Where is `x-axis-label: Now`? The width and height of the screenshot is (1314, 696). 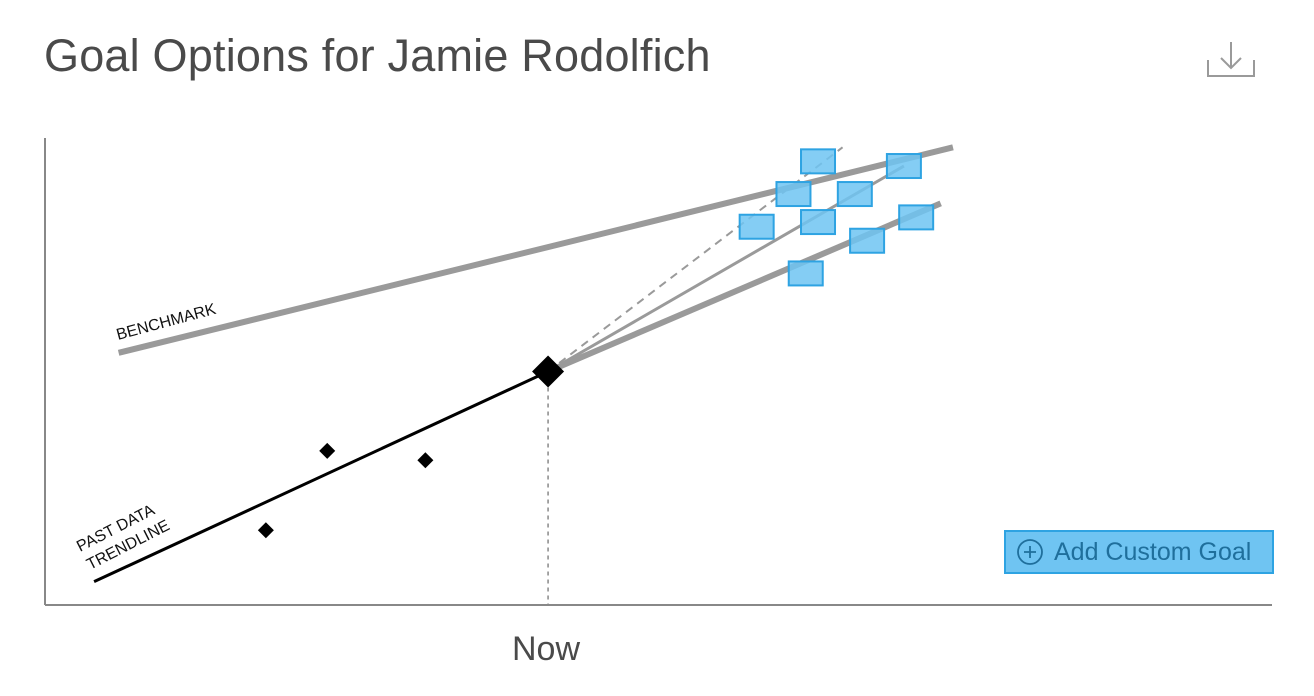
x-axis-label: Now is located at coordinates (546, 649).